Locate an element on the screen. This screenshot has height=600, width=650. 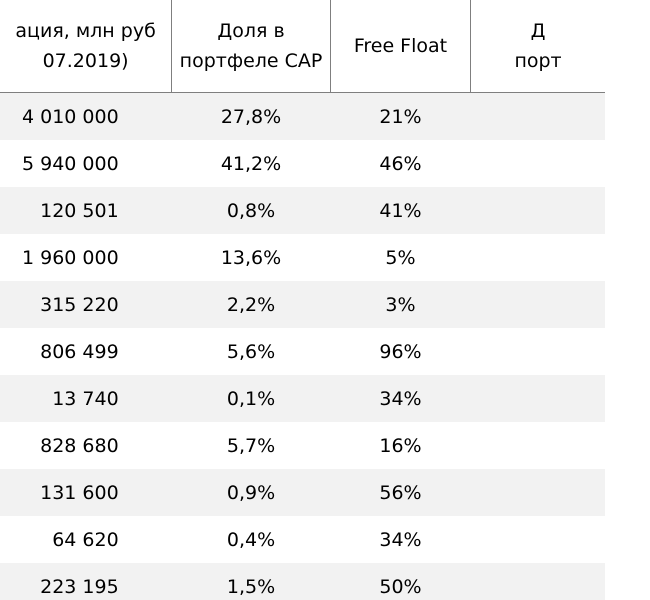
cell-portfolio-share: 2,2% is located at coordinates (251, 304).